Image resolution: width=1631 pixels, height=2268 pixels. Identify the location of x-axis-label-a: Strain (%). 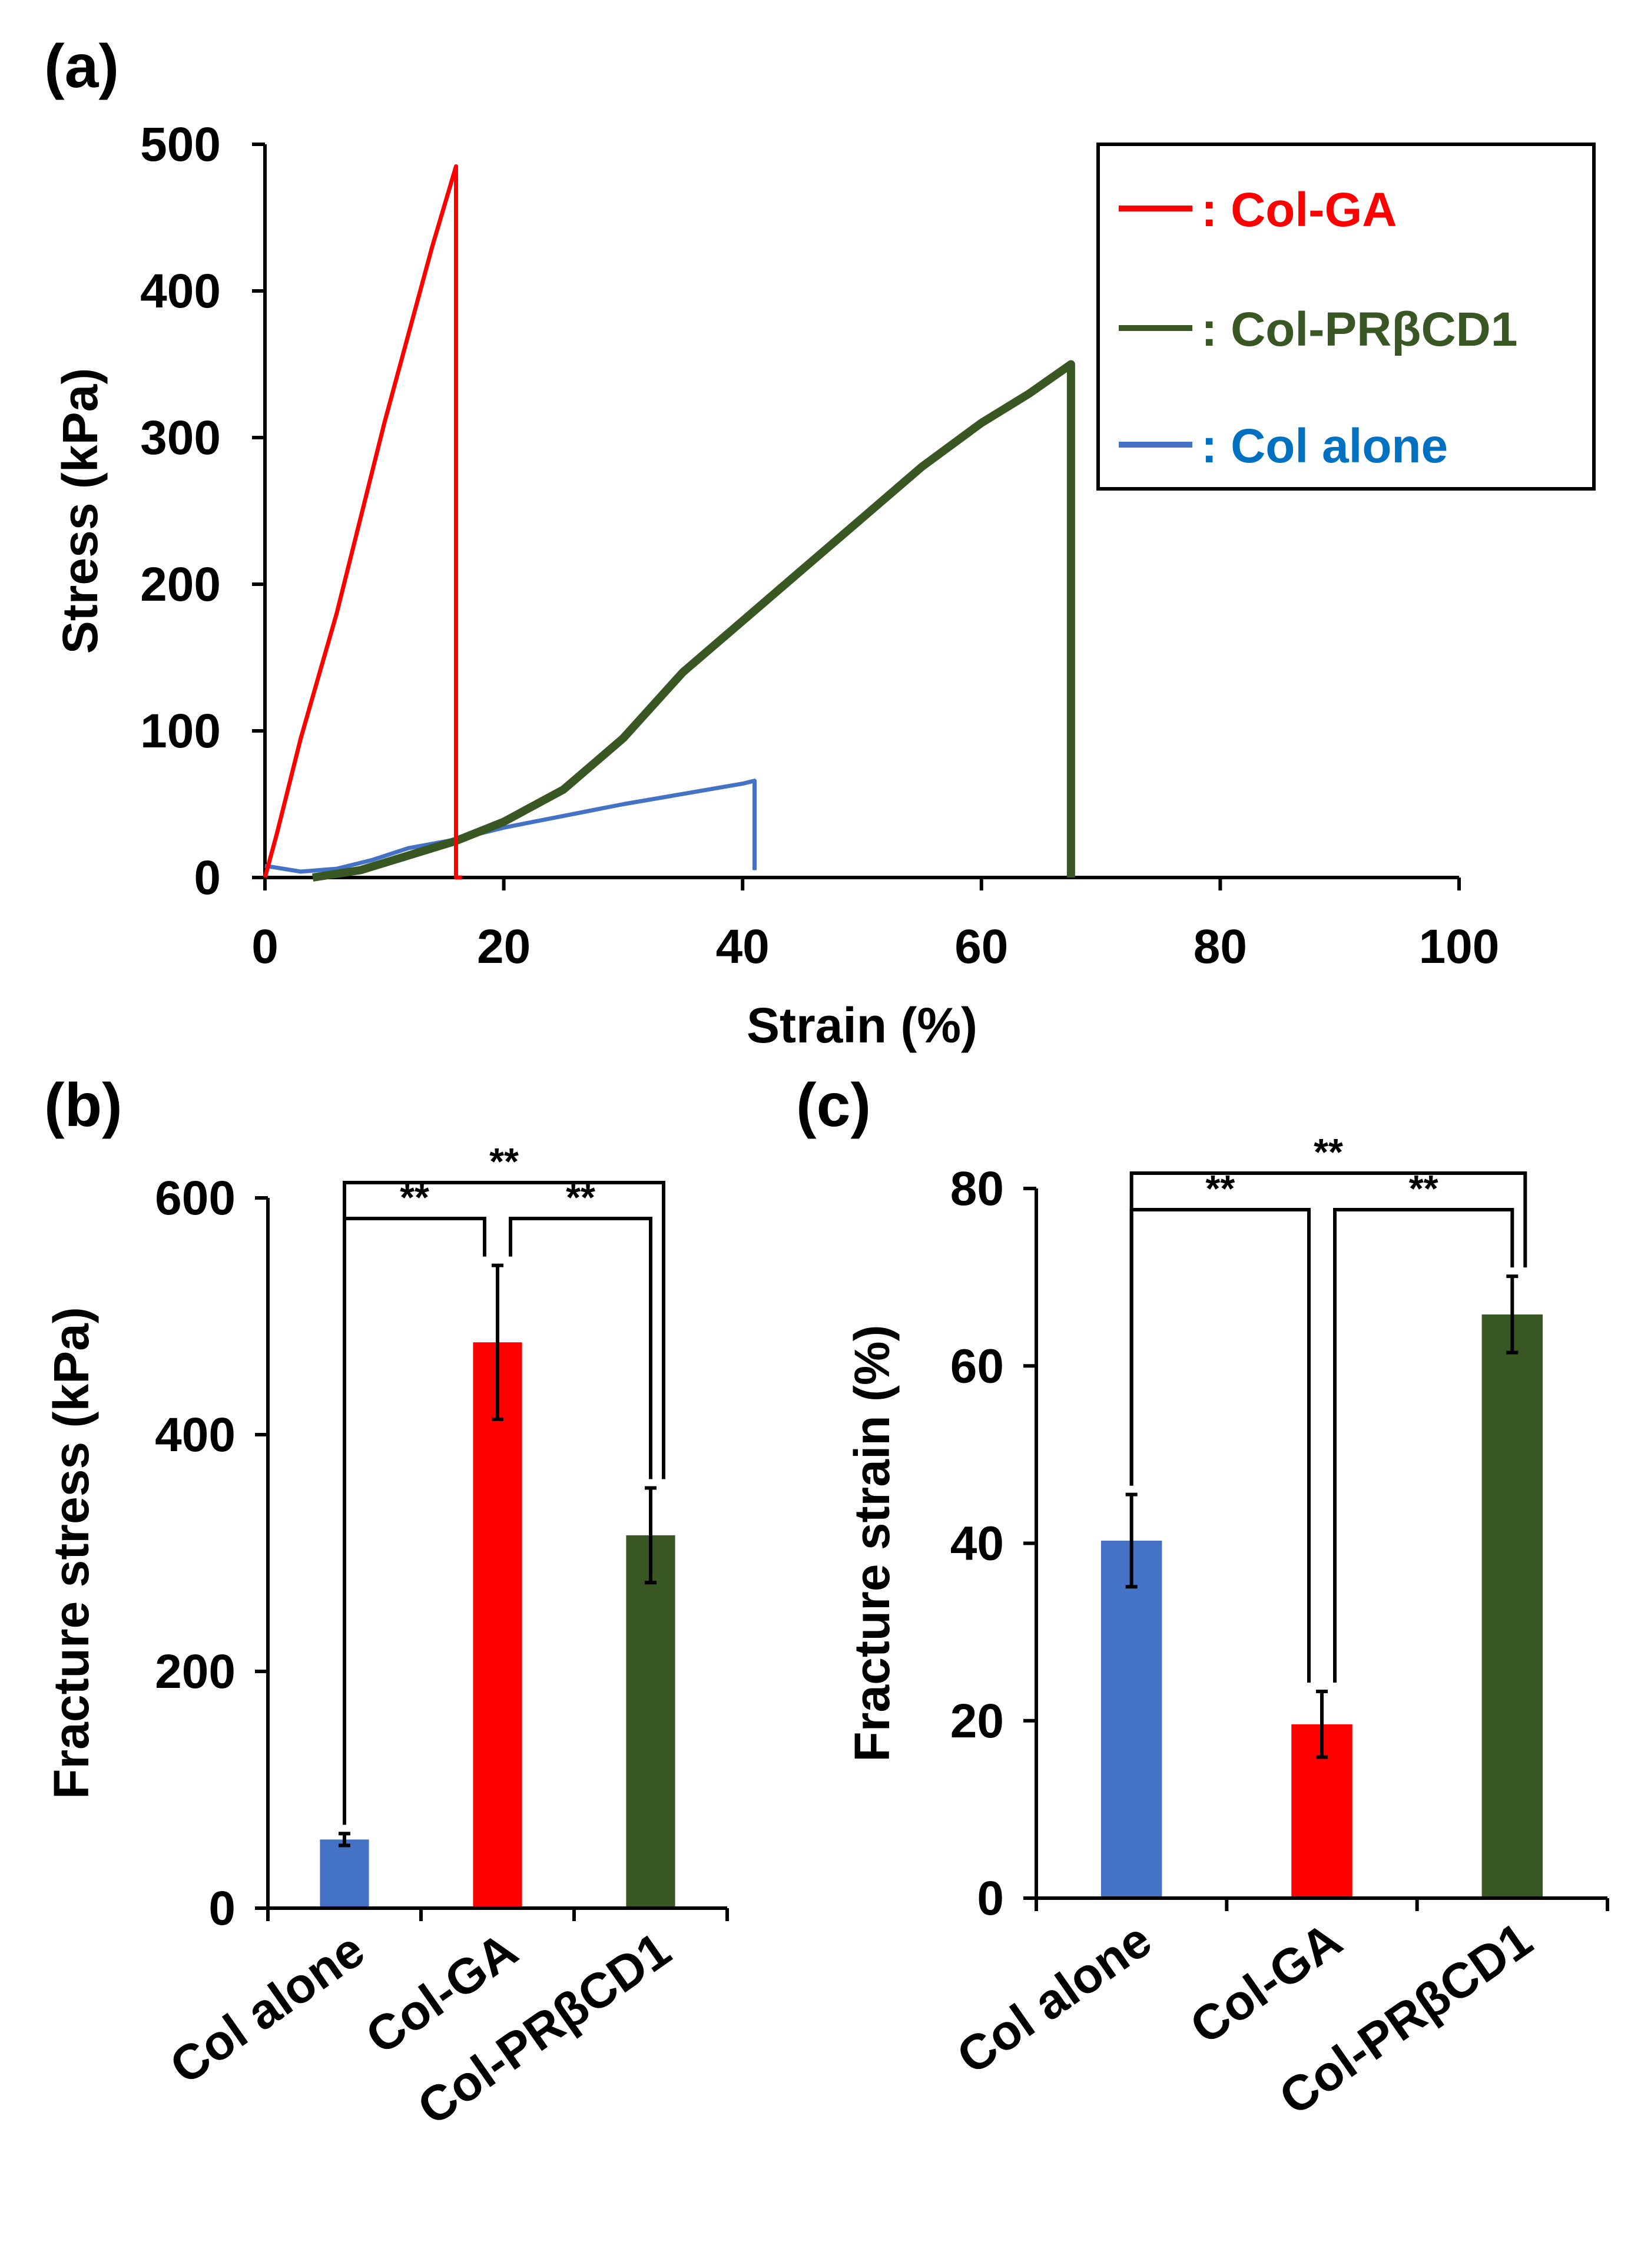
(862, 1025).